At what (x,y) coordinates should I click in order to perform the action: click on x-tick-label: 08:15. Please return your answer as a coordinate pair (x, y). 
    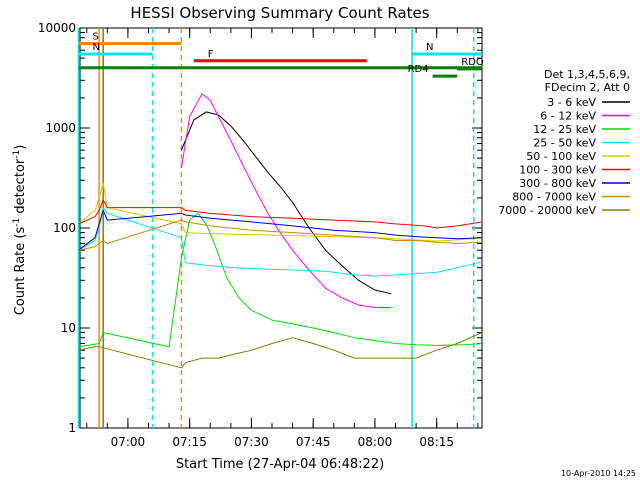
    Looking at the image, I should click on (436, 442).